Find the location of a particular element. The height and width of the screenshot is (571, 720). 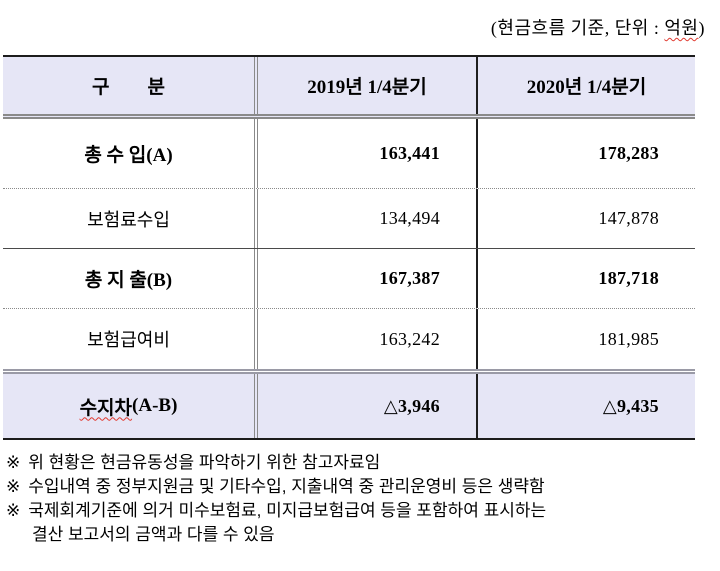

table-header-row: 구 분 2019년 1/4분기 2020년 1/4분기 is located at coordinates (349, 88).